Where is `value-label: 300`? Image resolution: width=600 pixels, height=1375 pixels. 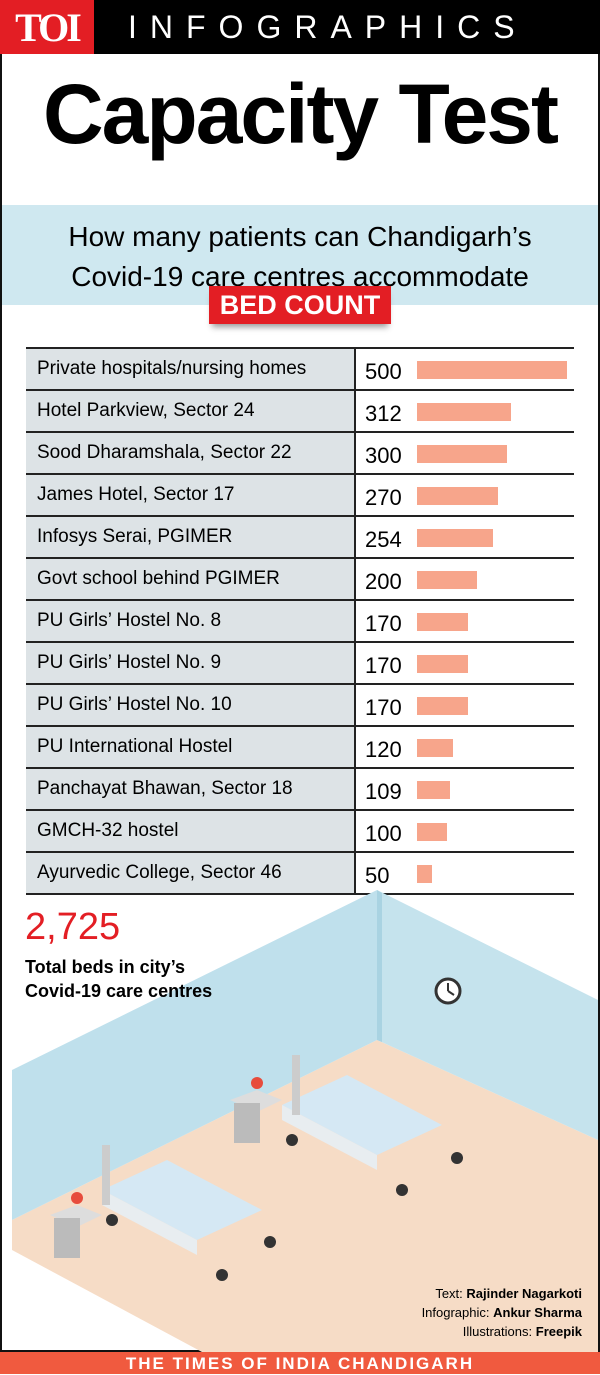
value-label: 300 is located at coordinates (383, 455).